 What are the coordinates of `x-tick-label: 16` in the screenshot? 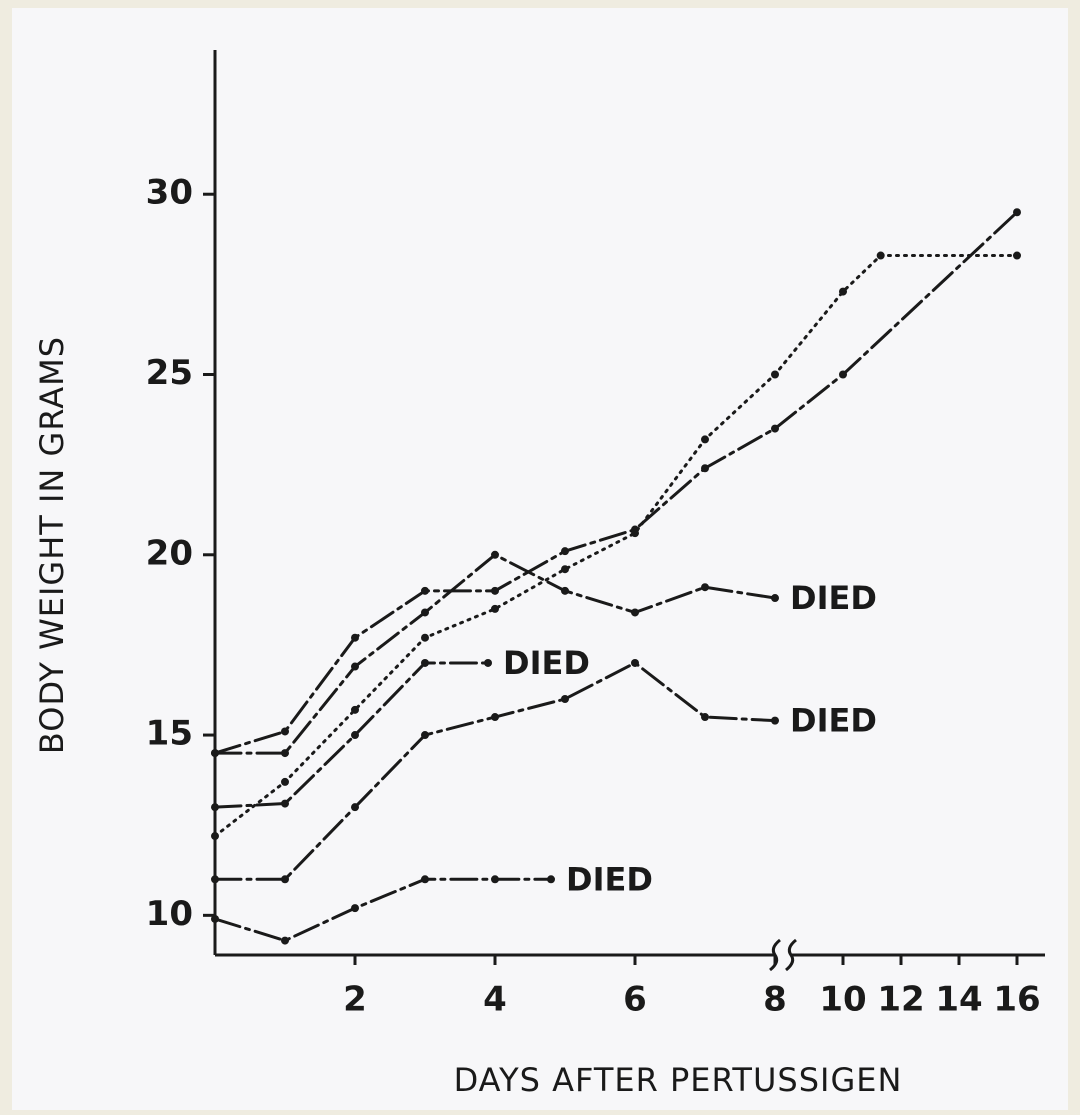 It's located at (1016, 1000).